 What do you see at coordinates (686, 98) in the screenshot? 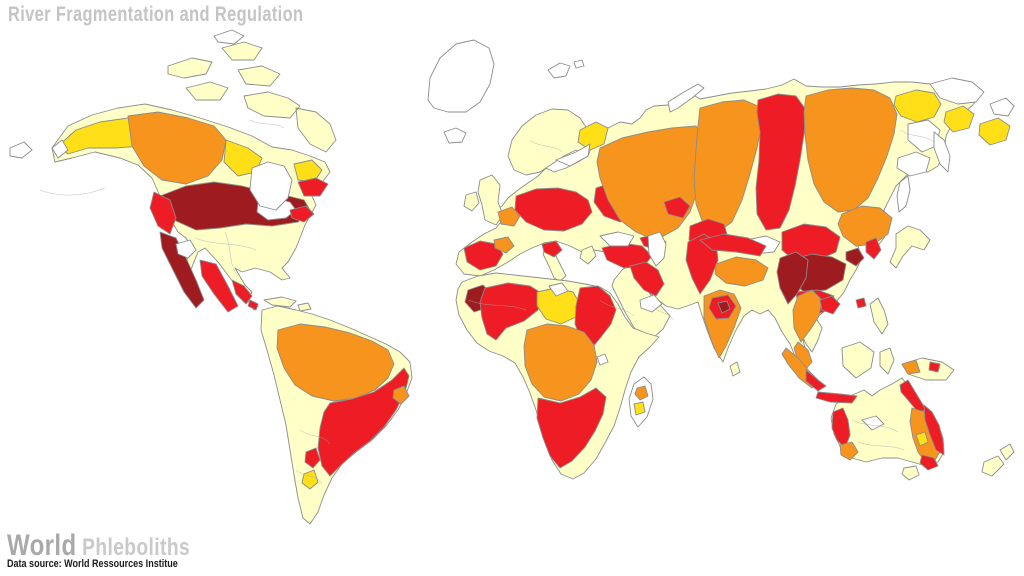
I see `landmass-novaya-zemlya` at bounding box center [686, 98].